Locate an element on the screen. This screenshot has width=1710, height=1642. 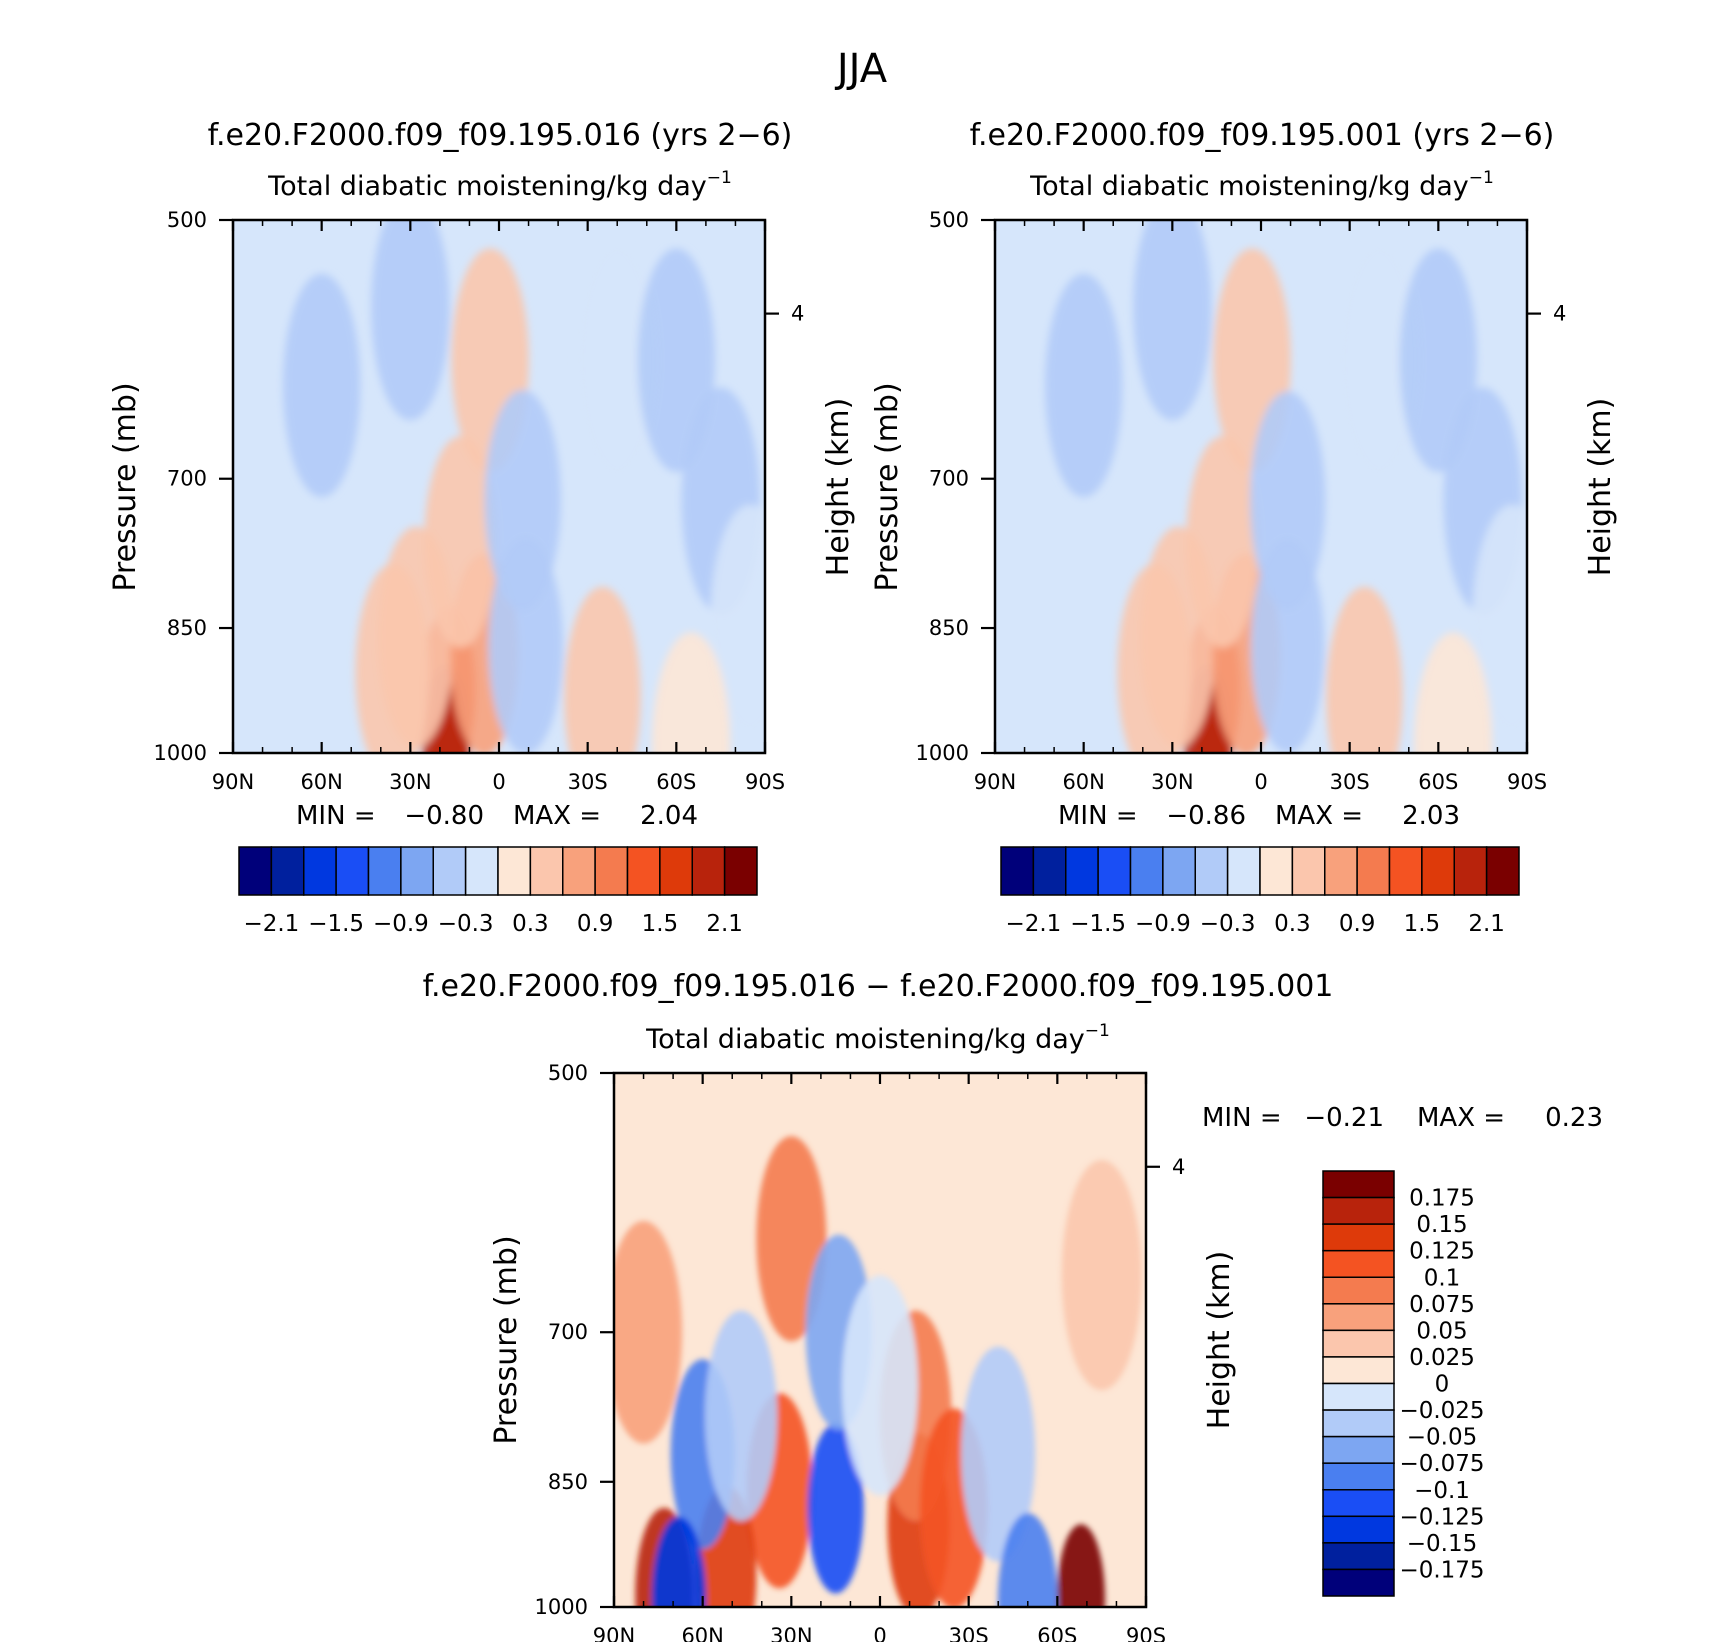
figure-title: JJA is located at coordinates (861, 69).